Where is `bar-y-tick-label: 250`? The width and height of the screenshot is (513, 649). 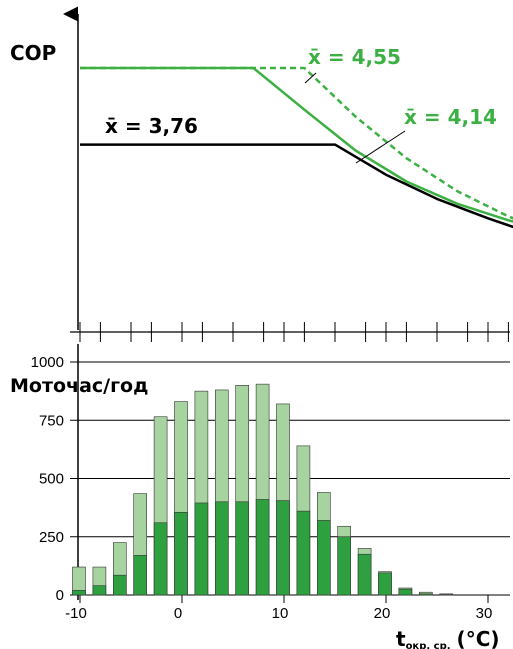 bar-y-tick-label: 250 is located at coordinates (51, 537).